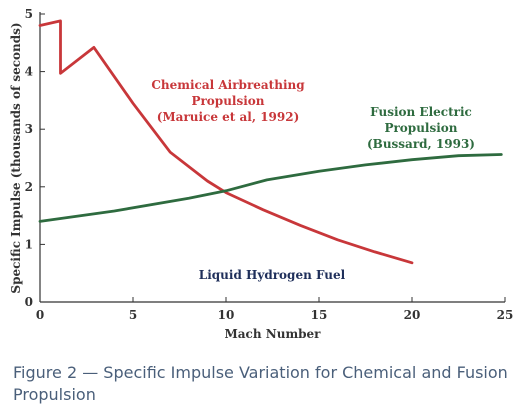 The image size is (521, 406). I want to click on chemical-annotation-line: (Maruice et al, 1992), so click(228, 117).